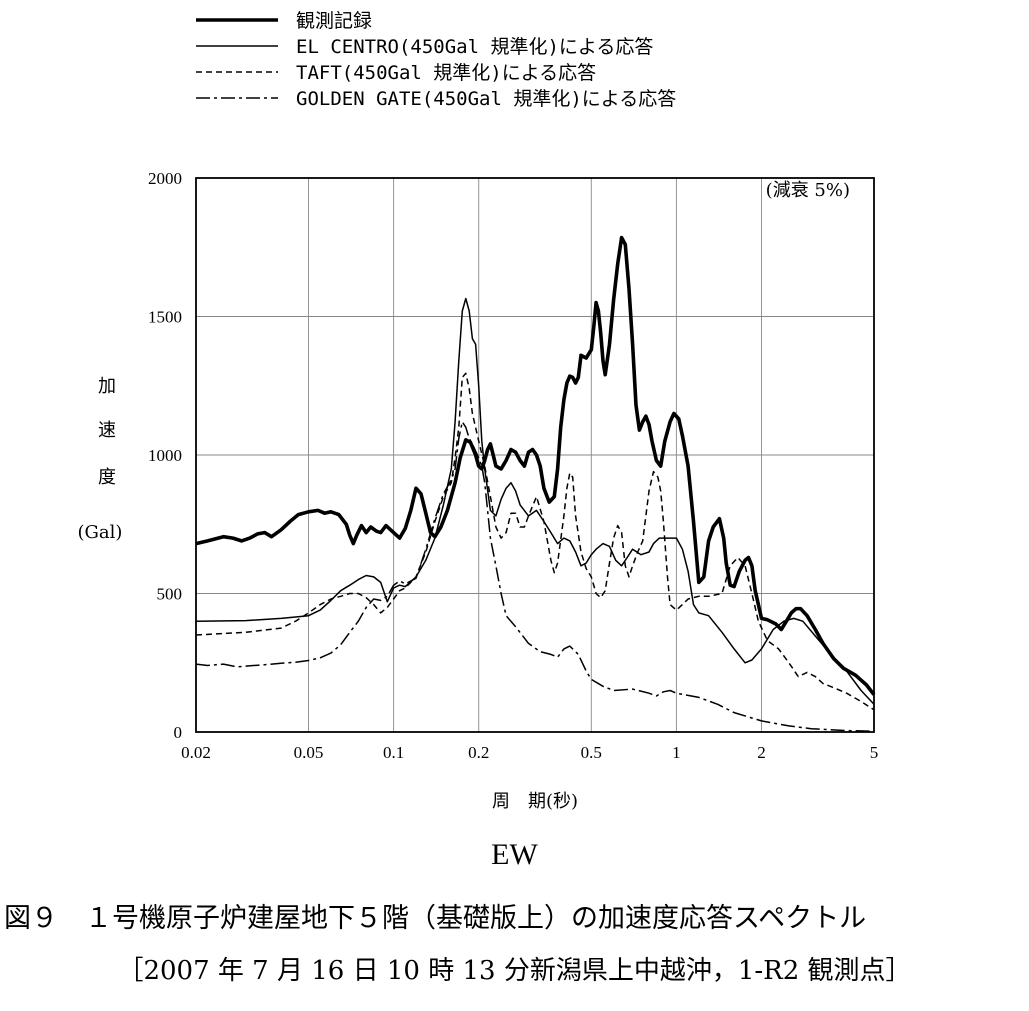  I want to click on y-tick-label: 0, so click(178, 732).